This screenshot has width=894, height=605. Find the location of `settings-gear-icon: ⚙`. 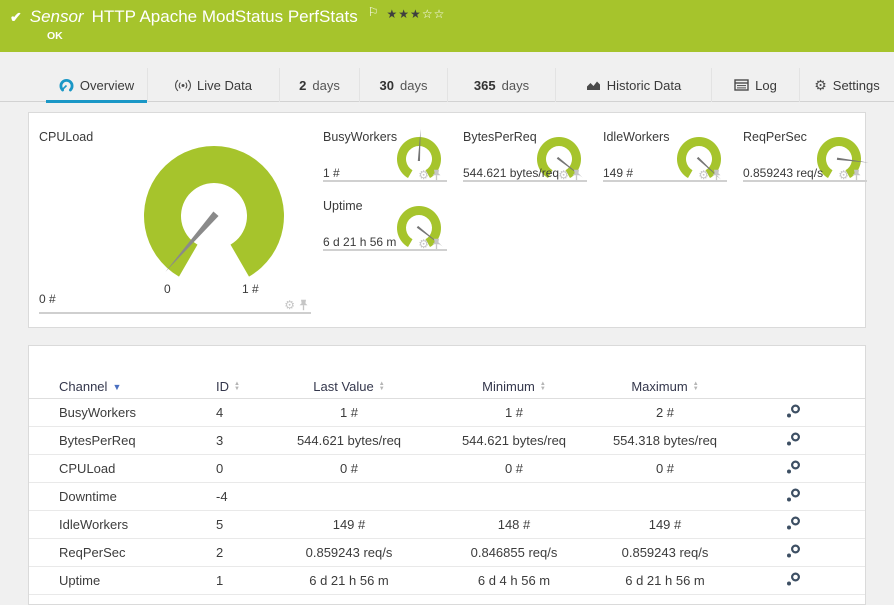

settings-gear-icon: ⚙ is located at coordinates (820, 85).